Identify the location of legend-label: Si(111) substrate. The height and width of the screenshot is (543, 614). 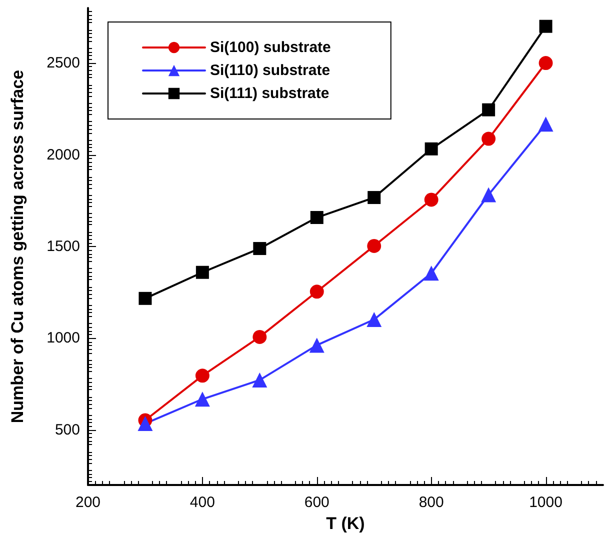
(270, 93).